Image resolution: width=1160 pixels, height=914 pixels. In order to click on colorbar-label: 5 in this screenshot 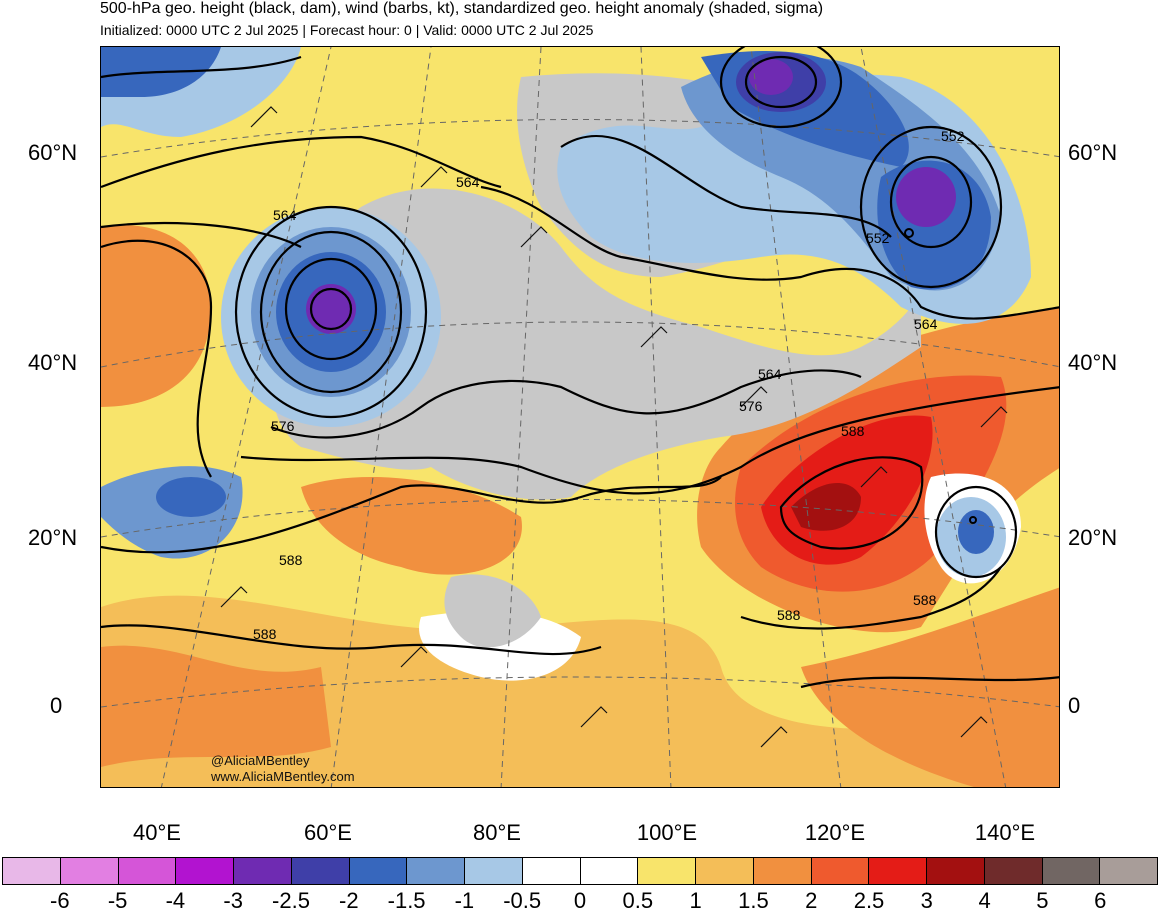, I will do `click(1042, 900)`.